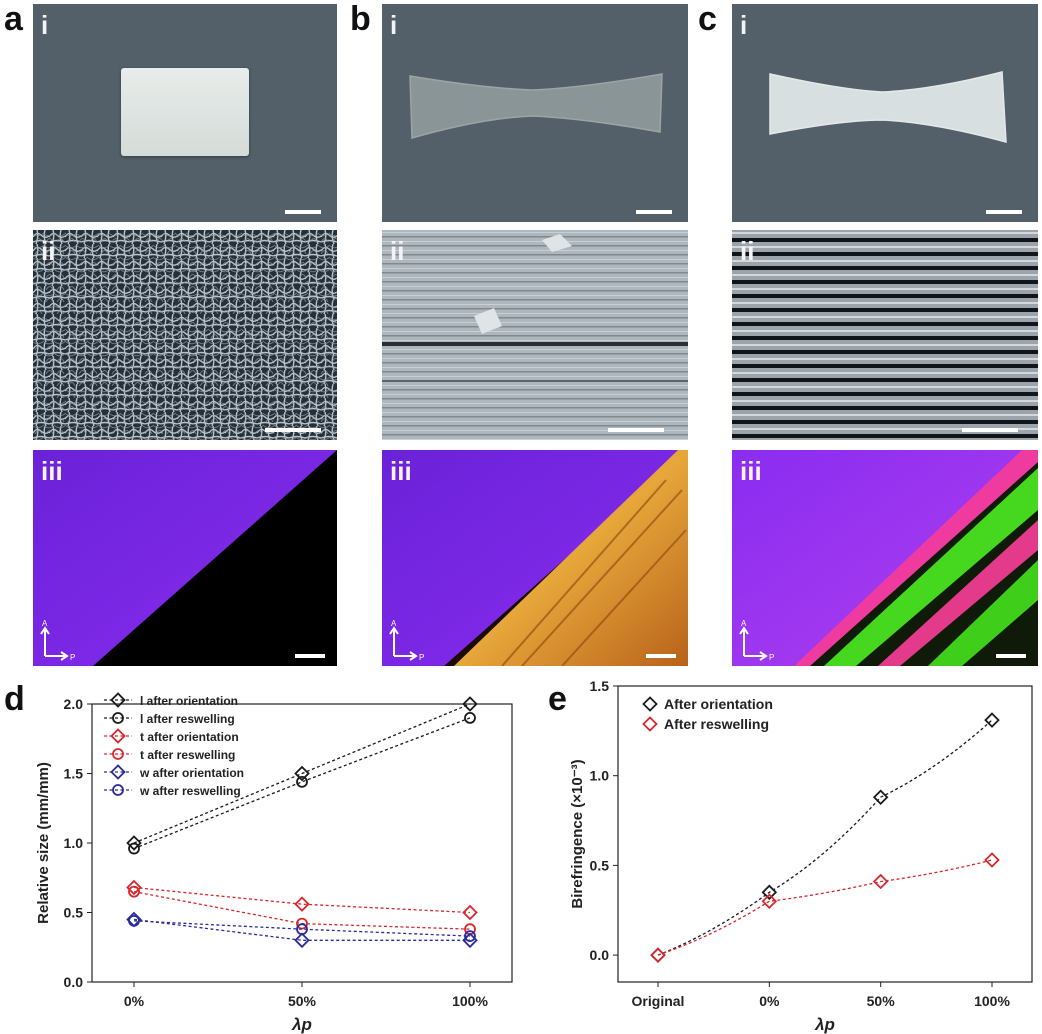  Describe the element at coordinates (187, 719) in the screenshot. I see `legend-label: l after reswelling` at that location.